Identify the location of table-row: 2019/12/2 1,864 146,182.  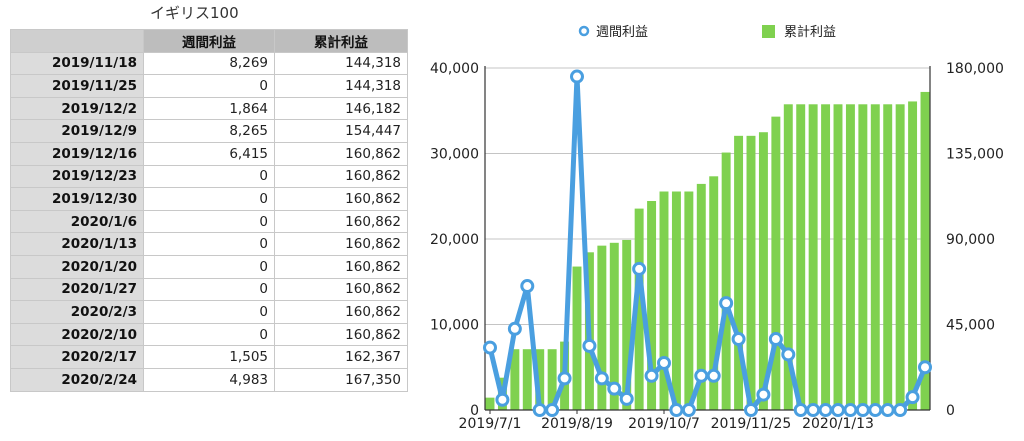
(209, 108).